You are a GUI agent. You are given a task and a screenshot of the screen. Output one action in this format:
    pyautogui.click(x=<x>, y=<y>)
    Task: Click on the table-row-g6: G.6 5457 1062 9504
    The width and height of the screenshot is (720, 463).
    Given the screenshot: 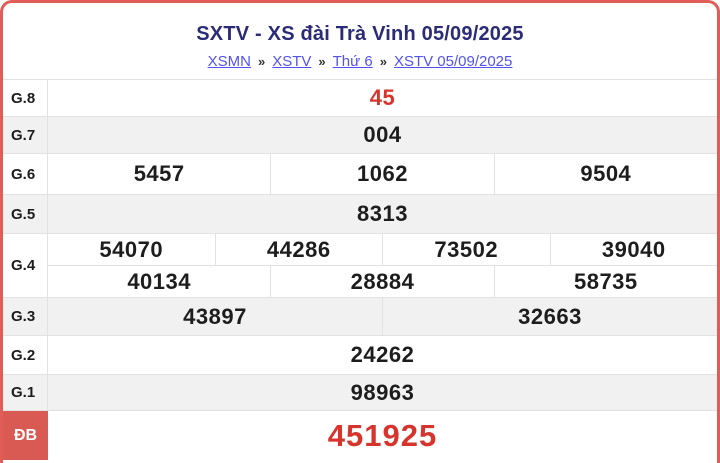 What is the action you would take?
    pyautogui.click(x=360, y=173)
    